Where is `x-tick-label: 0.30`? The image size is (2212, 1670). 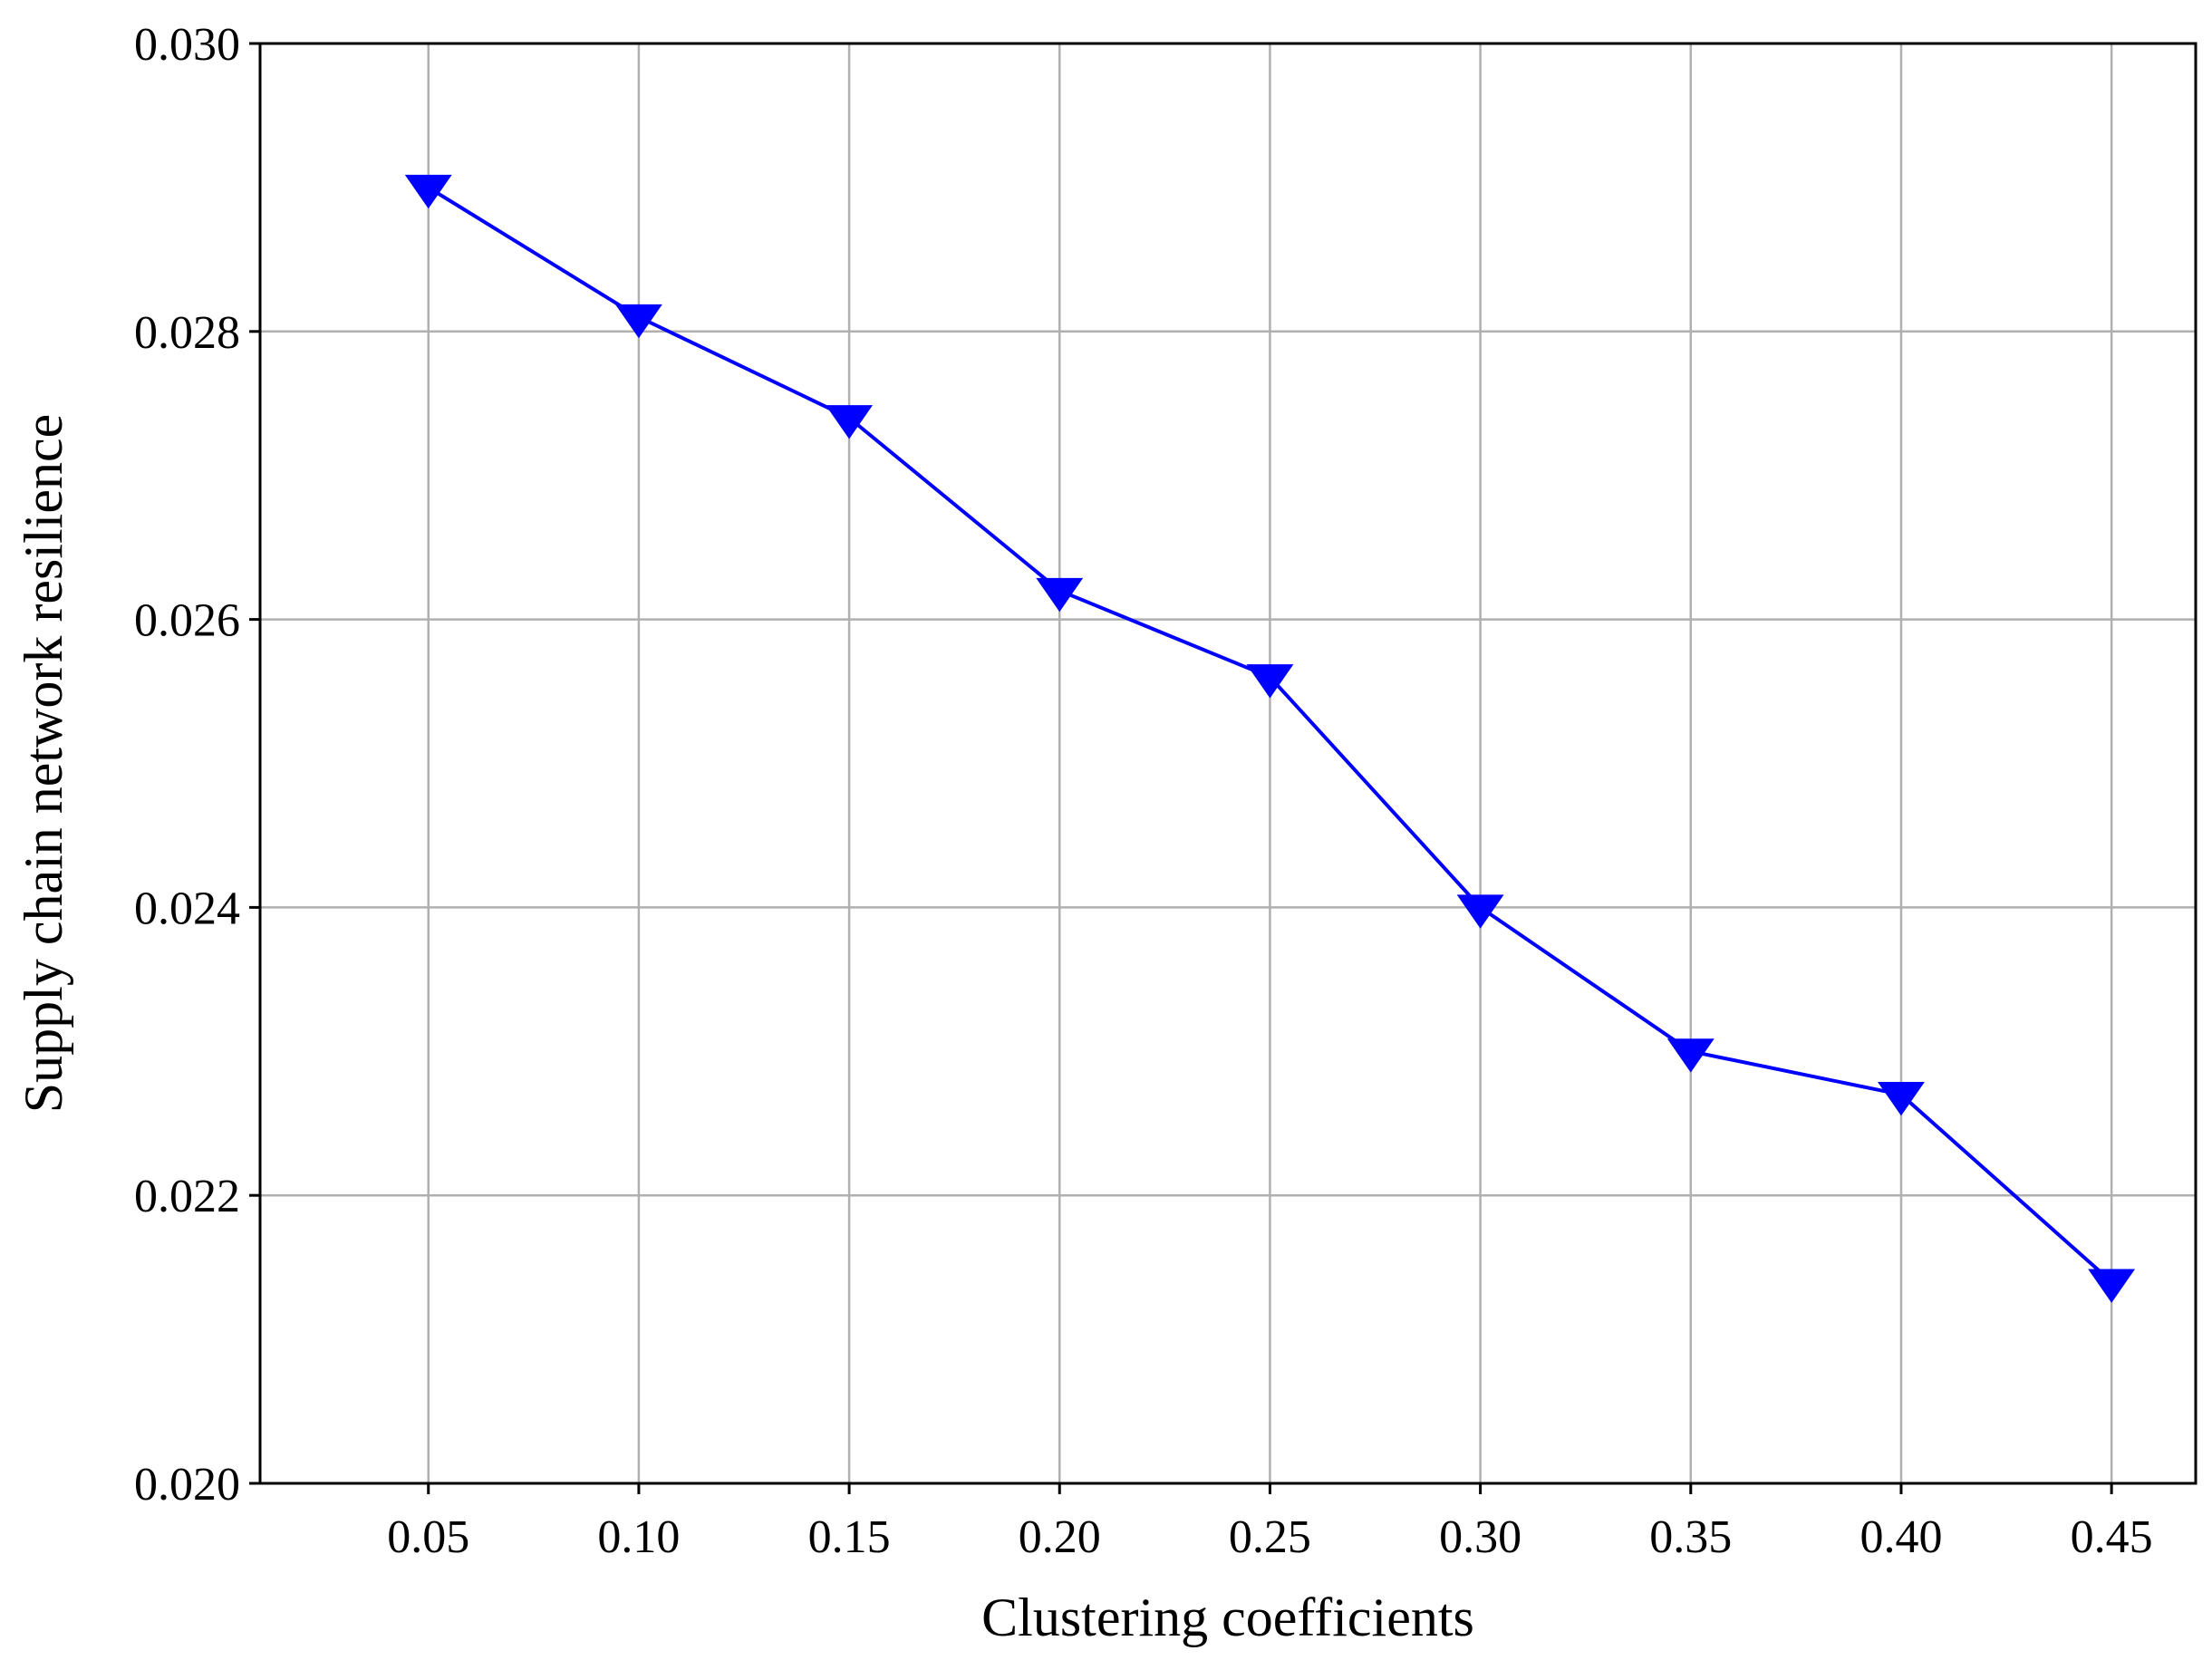 x-tick-label: 0.30 is located at coordinates (1480, 1537).